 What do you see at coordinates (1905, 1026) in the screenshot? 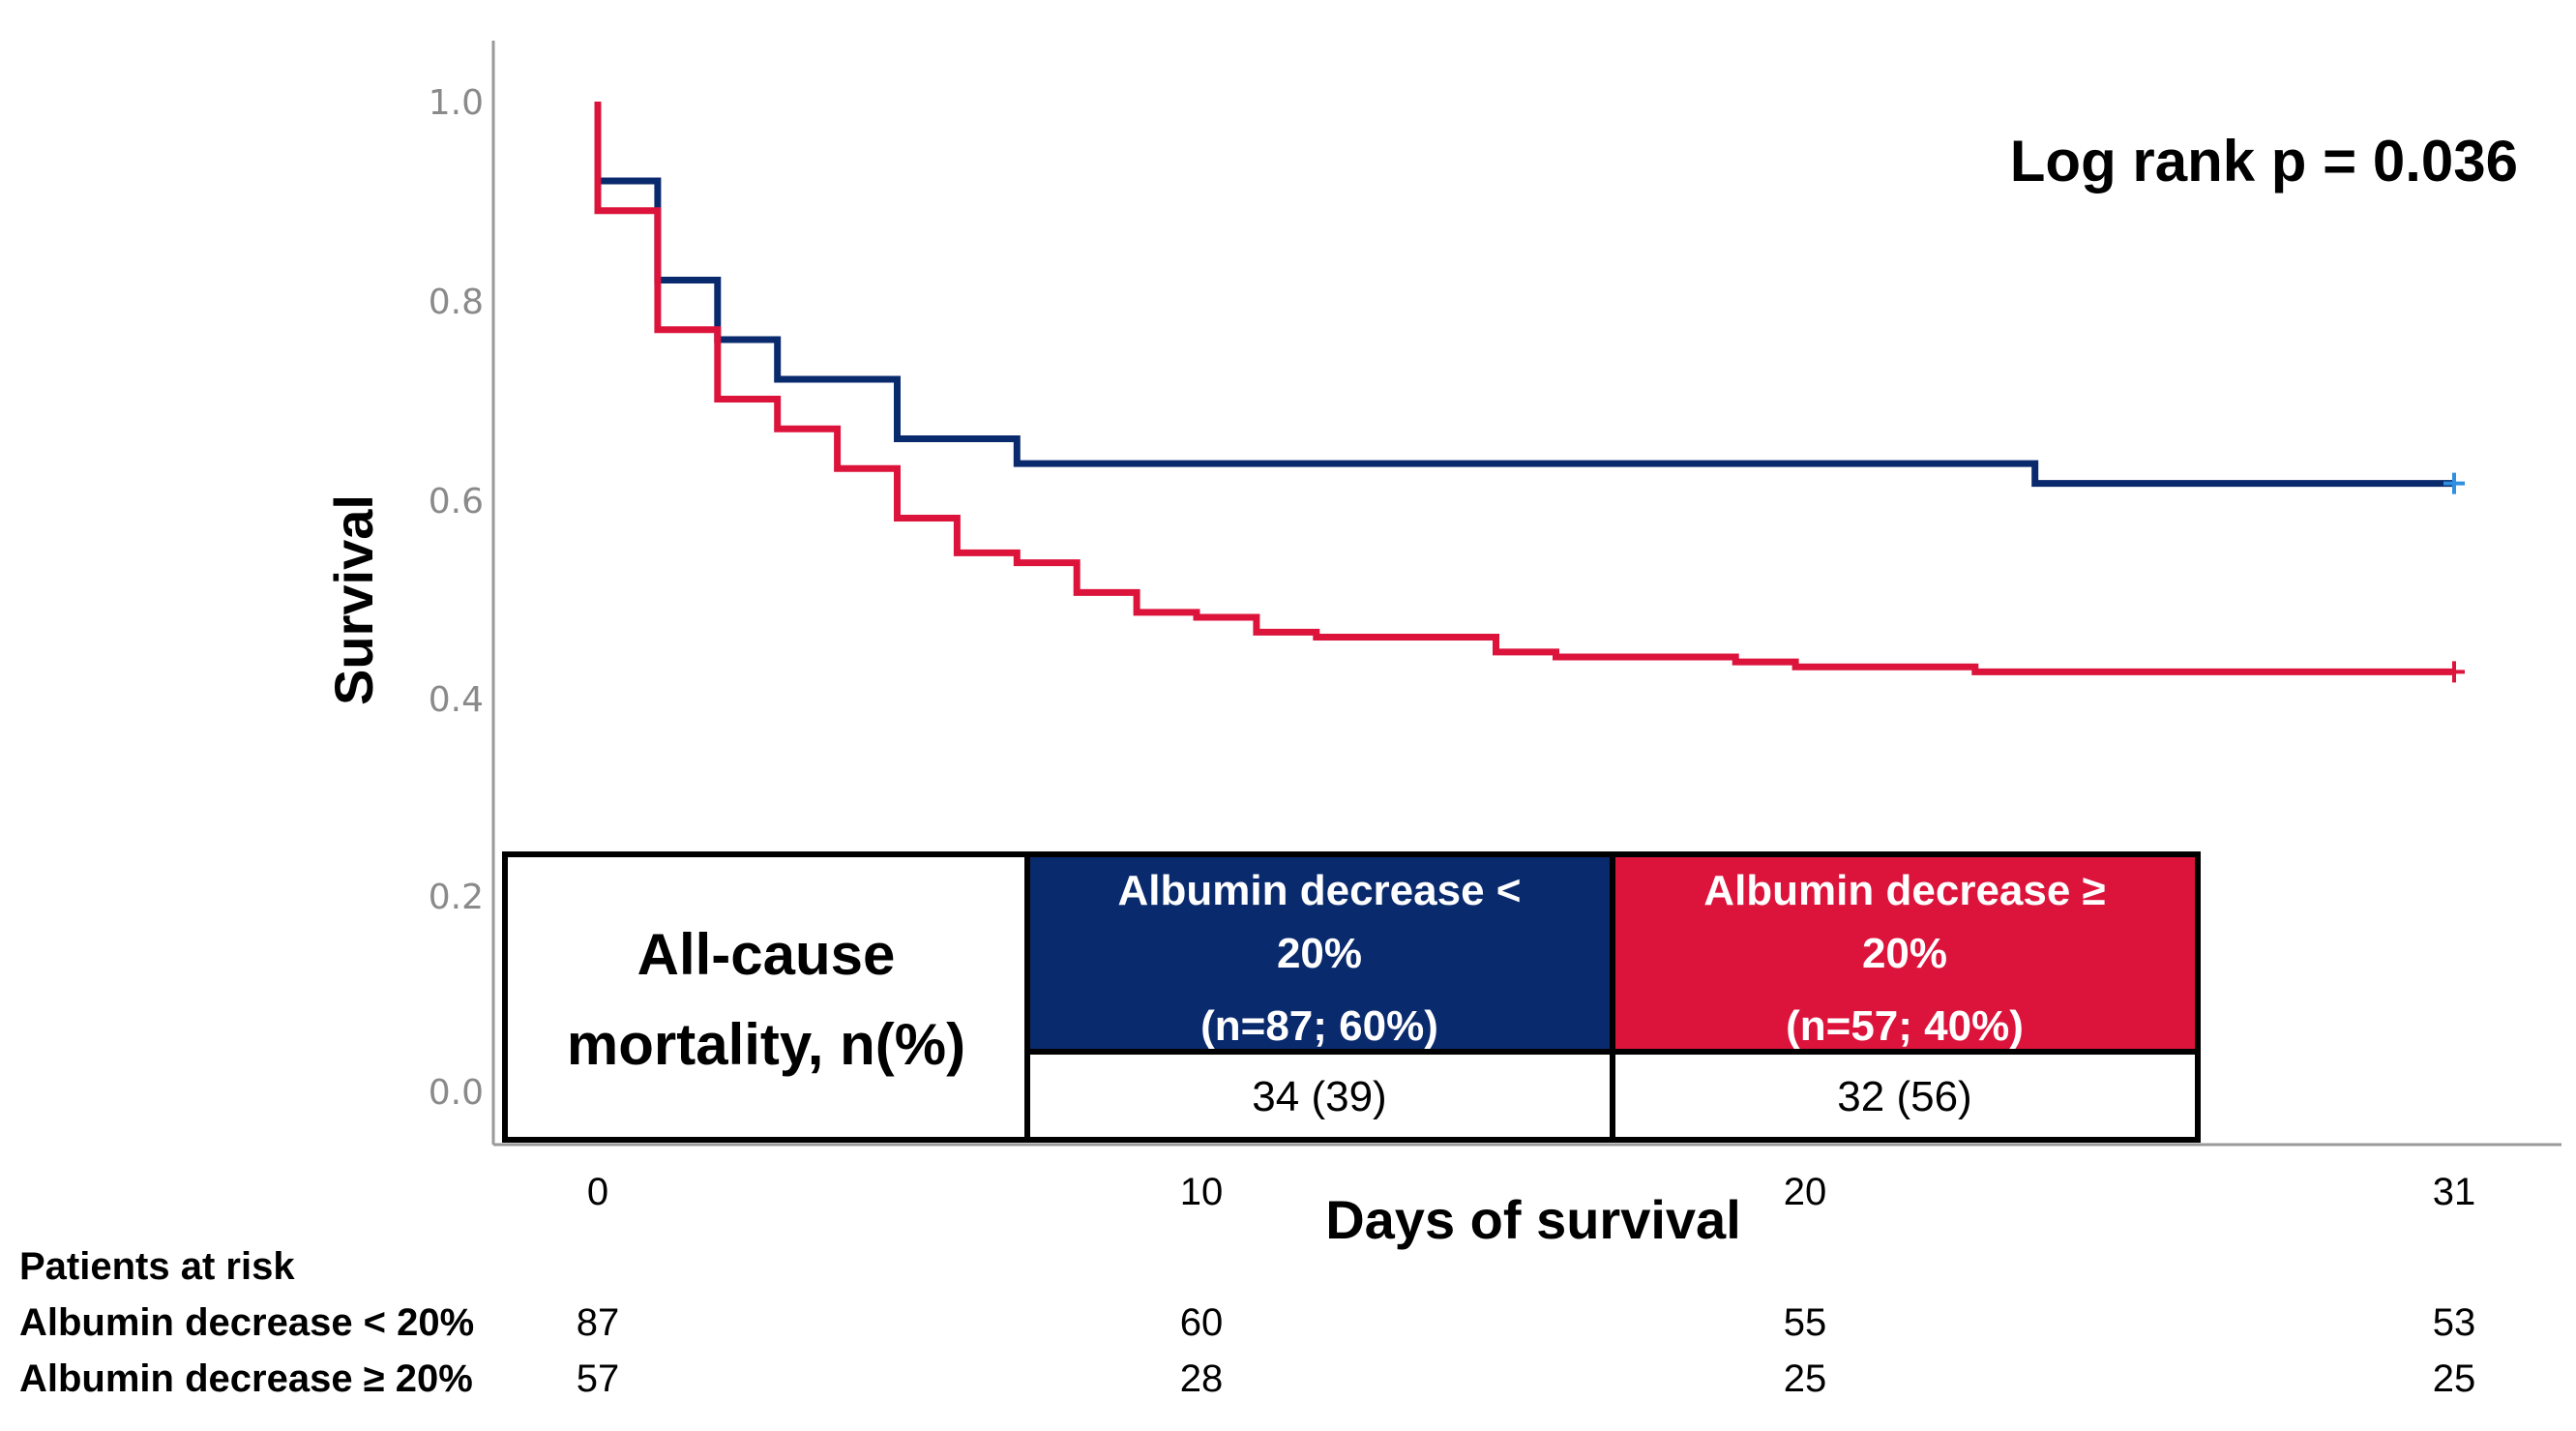
I see `table-header-red-line-3: (n=57; 40%)` at bounding box center [1905, 1026].